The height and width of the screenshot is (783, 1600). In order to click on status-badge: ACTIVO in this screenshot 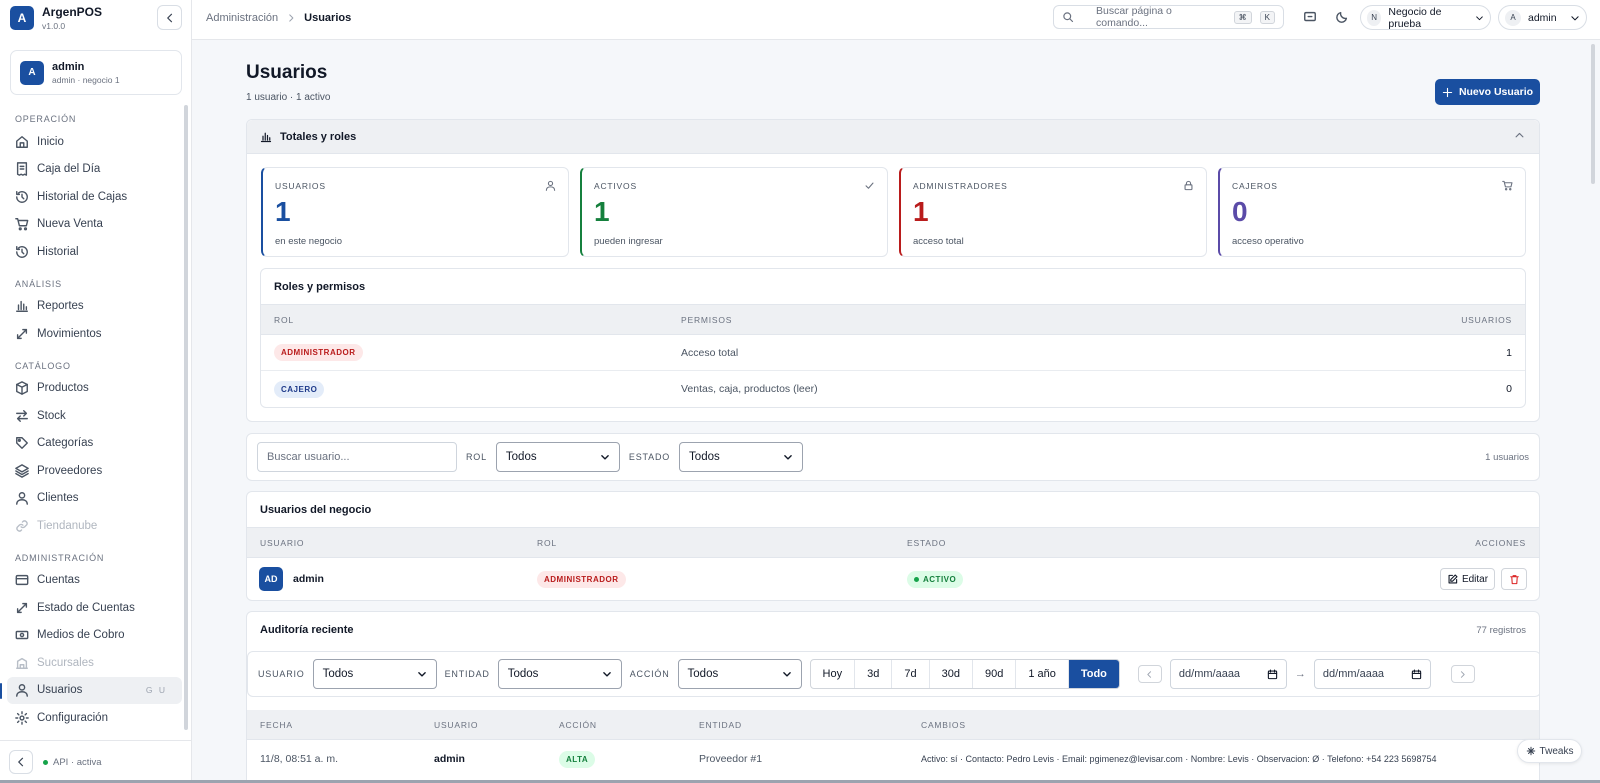, I will do `click(935, 579)`.